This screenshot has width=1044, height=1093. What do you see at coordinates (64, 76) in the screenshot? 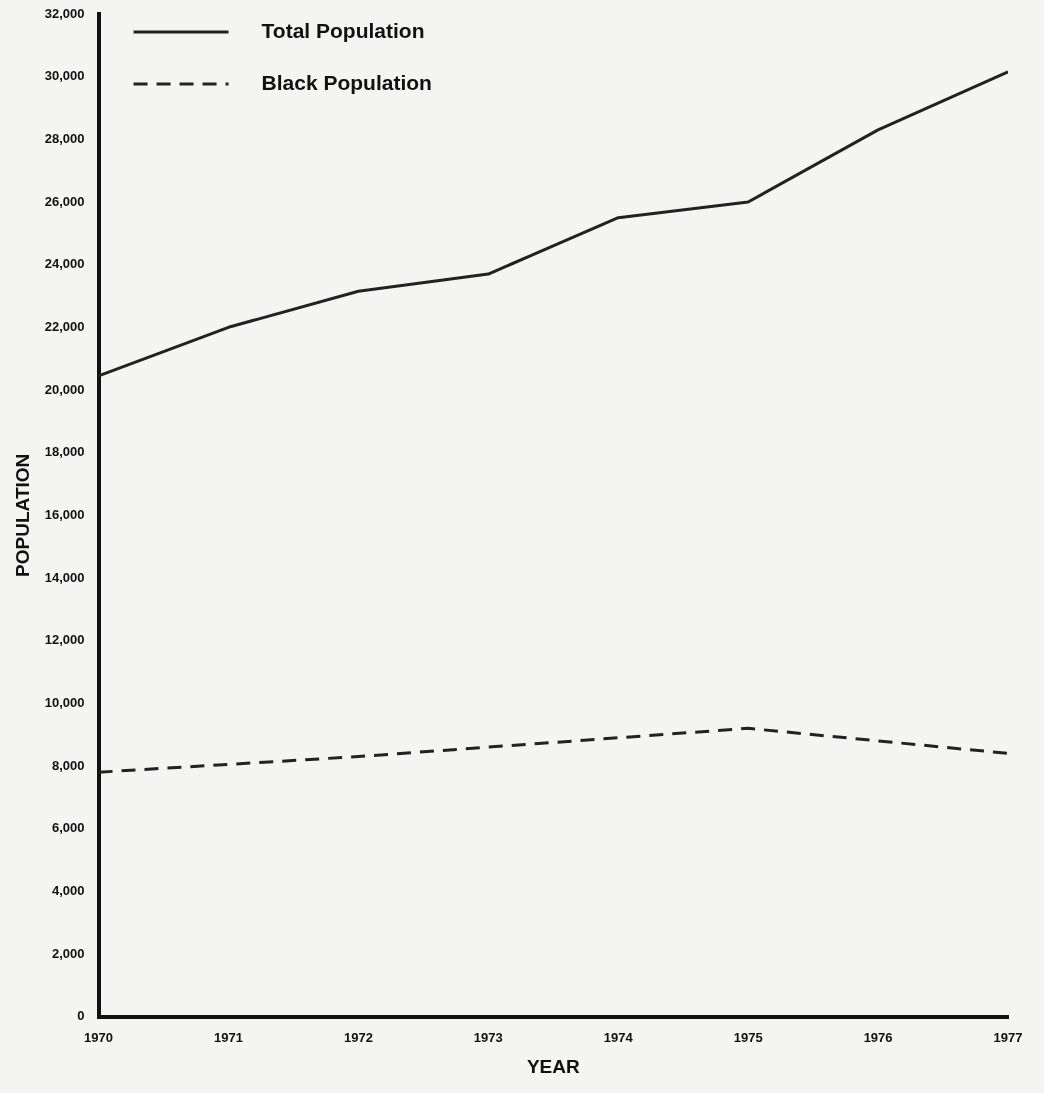
I see `y-tick-label: 30,000` at bounding box center [64, 76].